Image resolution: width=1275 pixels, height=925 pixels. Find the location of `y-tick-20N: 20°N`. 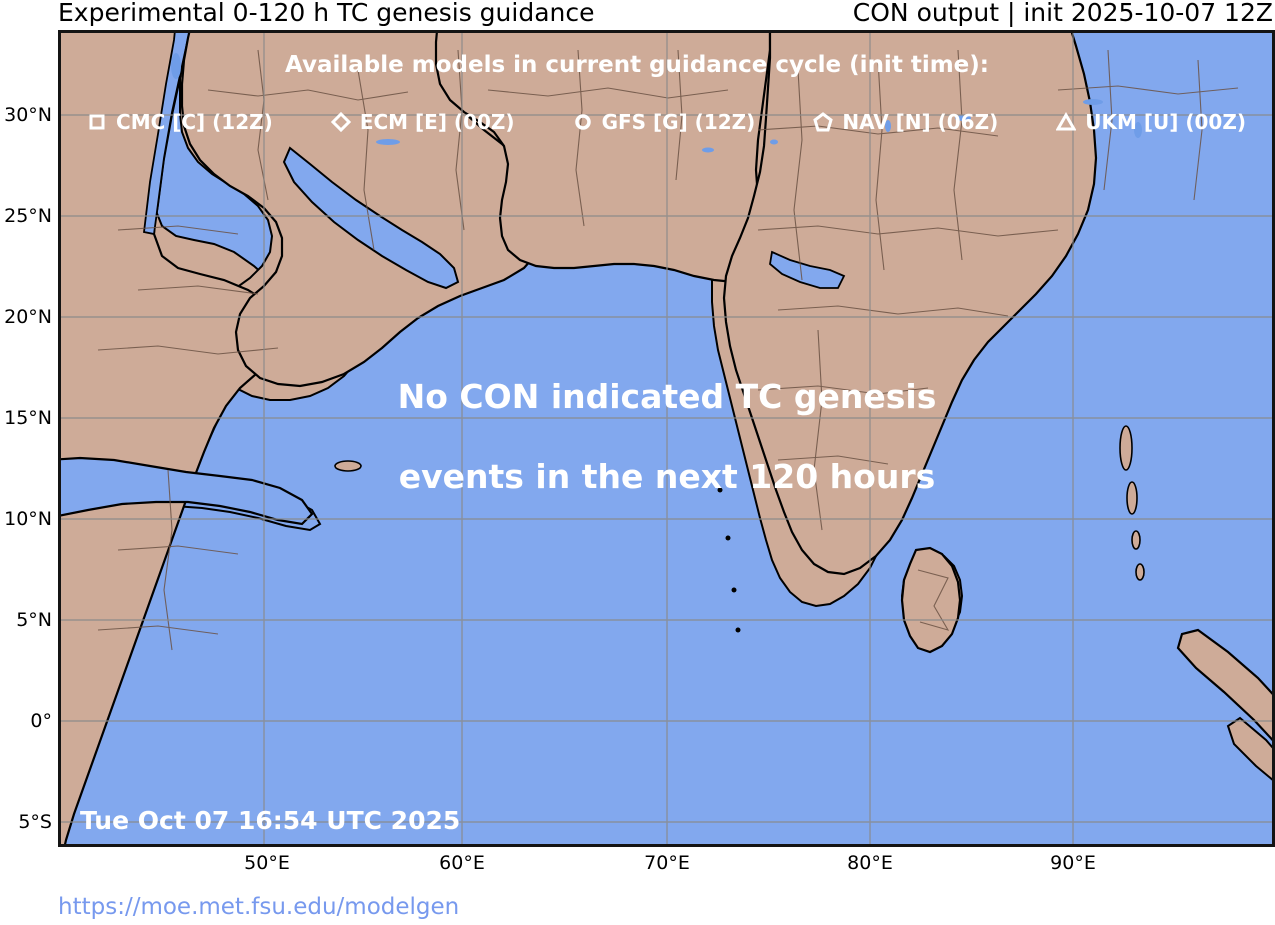

y-tick-20N: 20°N is located at coordinates (28, 317).